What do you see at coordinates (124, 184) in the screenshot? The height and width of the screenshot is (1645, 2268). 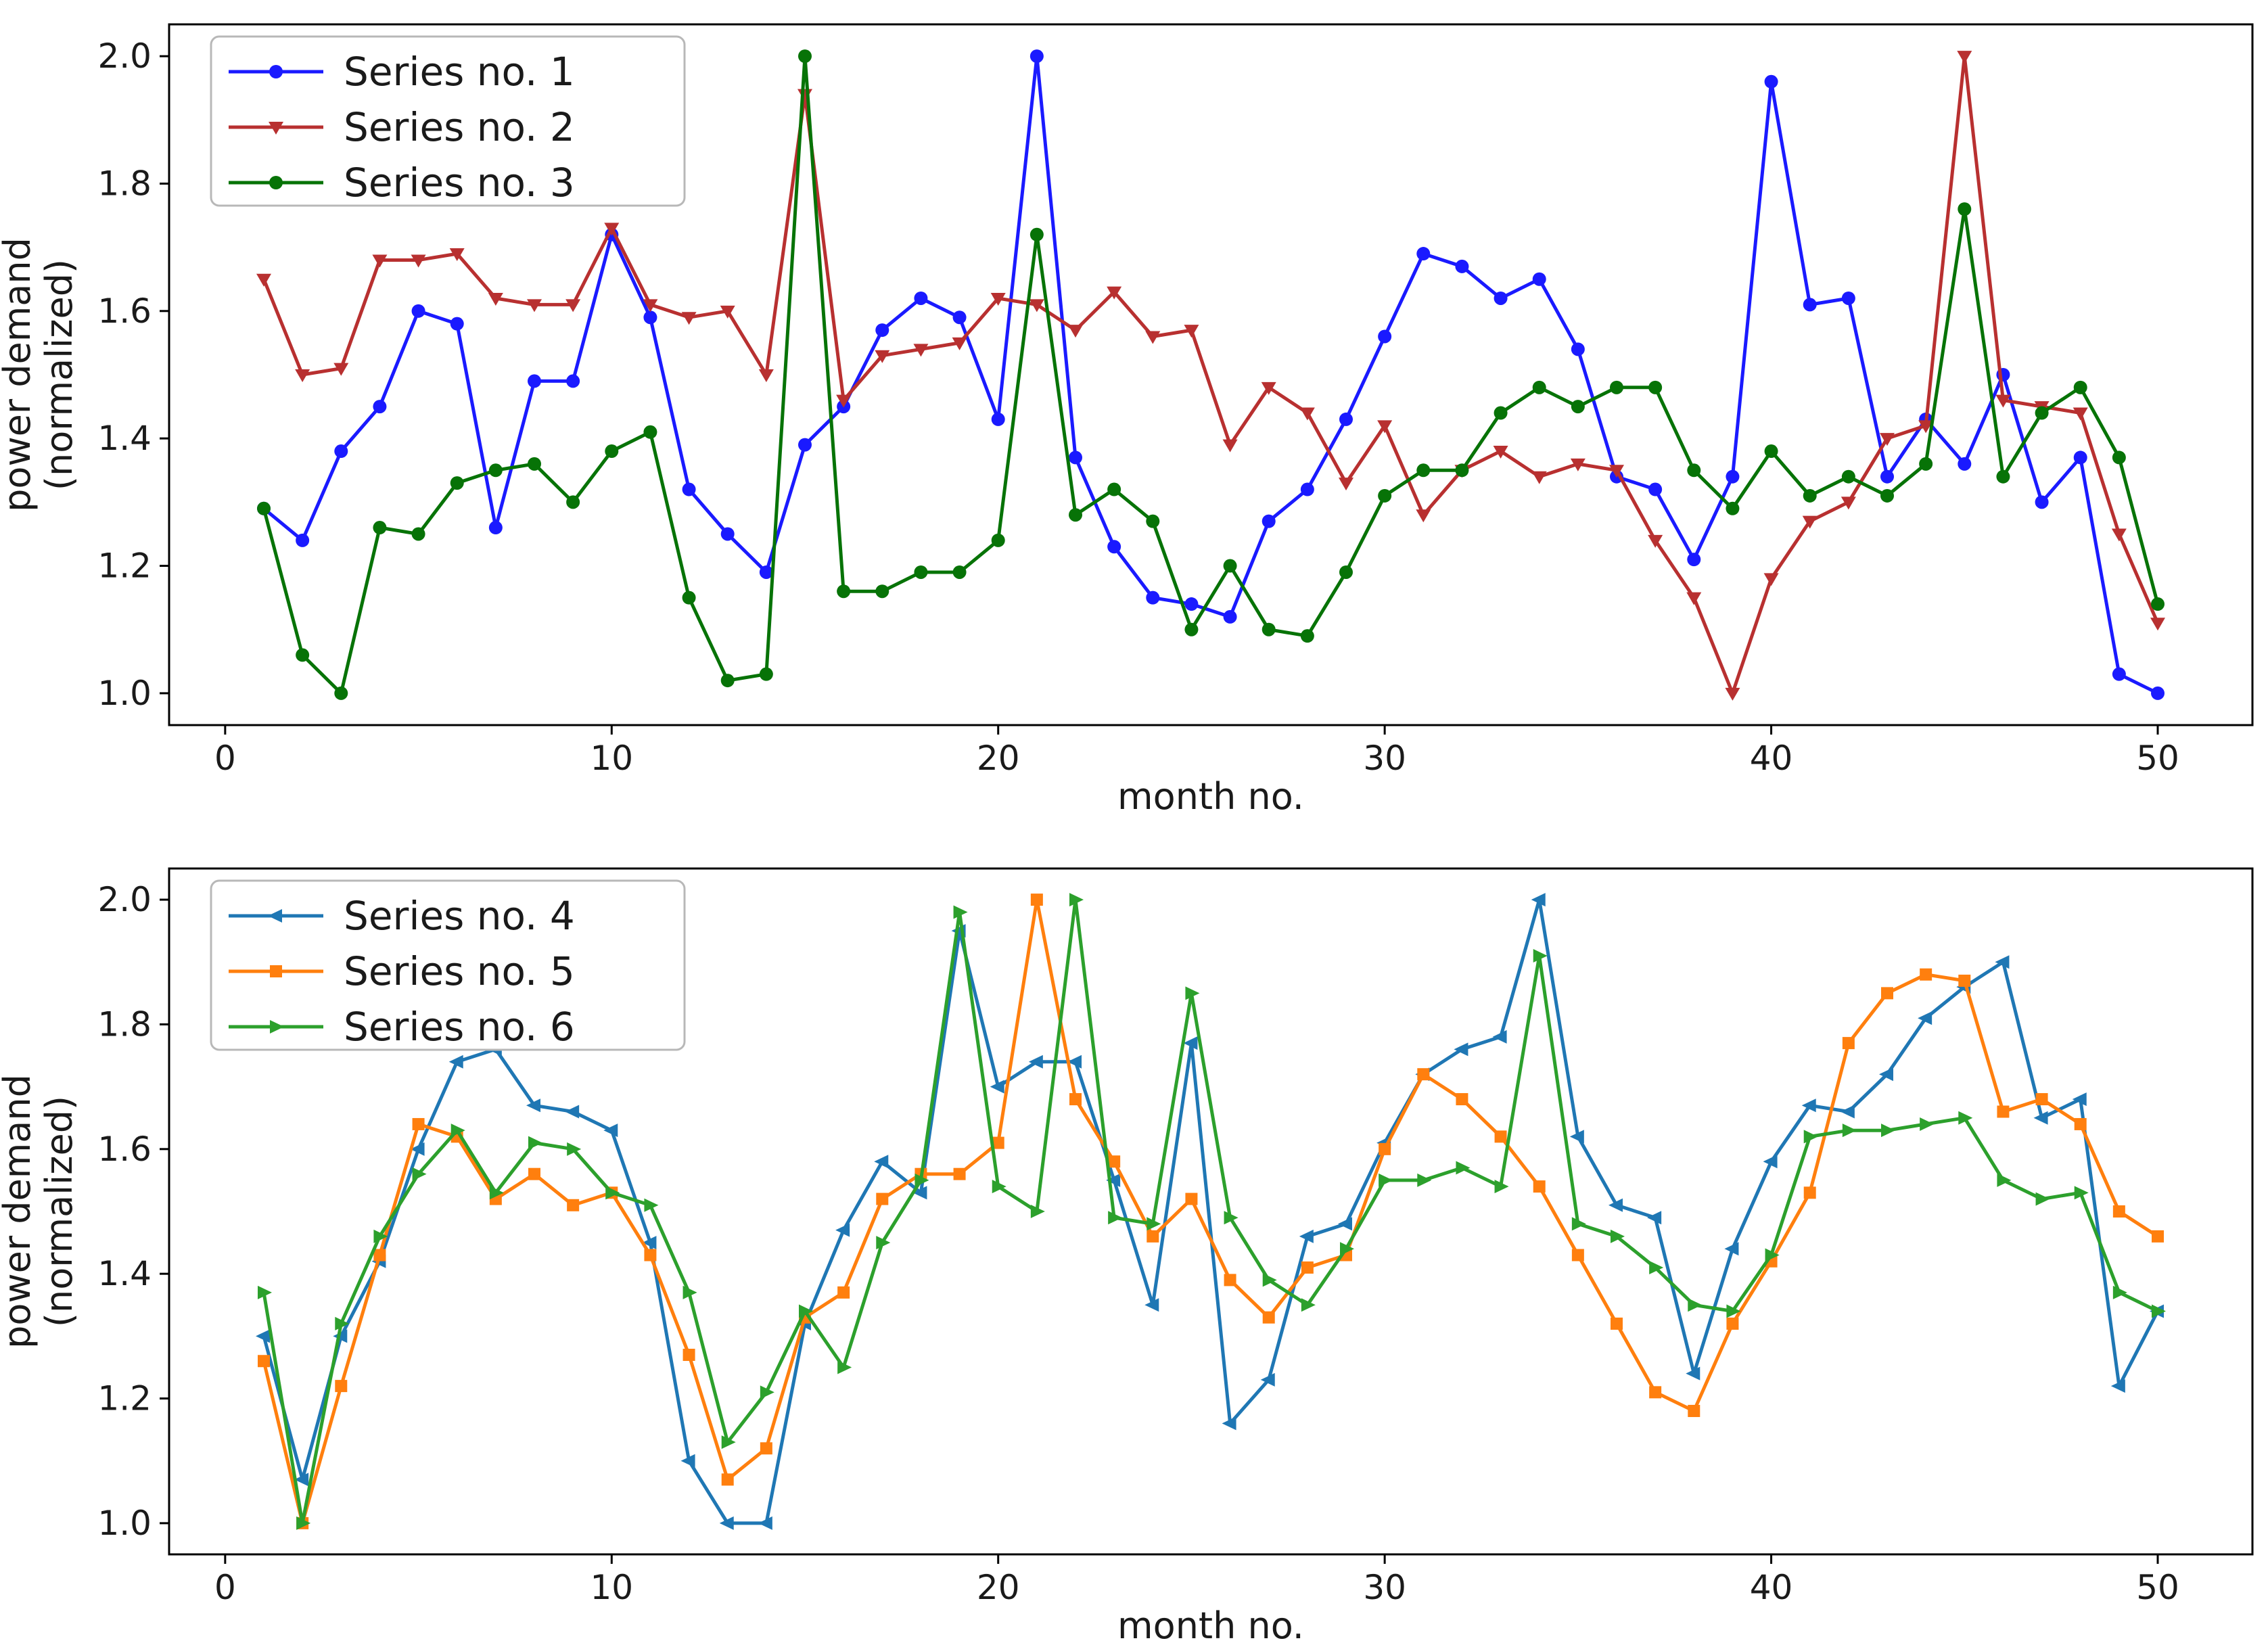 I see `y-tick-label: 1.8` at bounding box center [124, 184].